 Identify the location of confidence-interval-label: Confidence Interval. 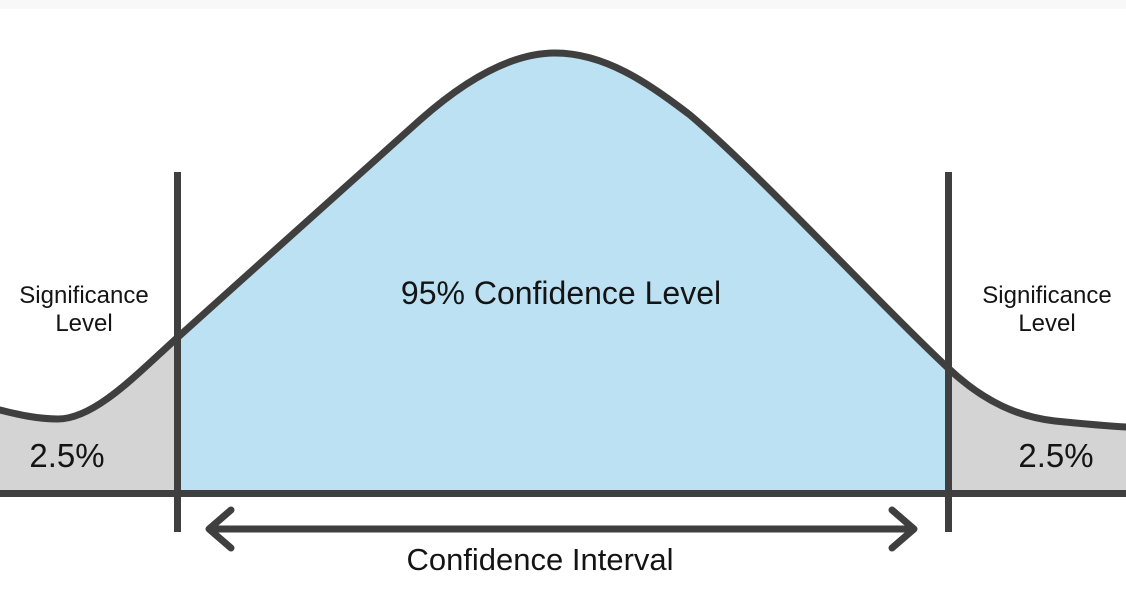
(540, 559).